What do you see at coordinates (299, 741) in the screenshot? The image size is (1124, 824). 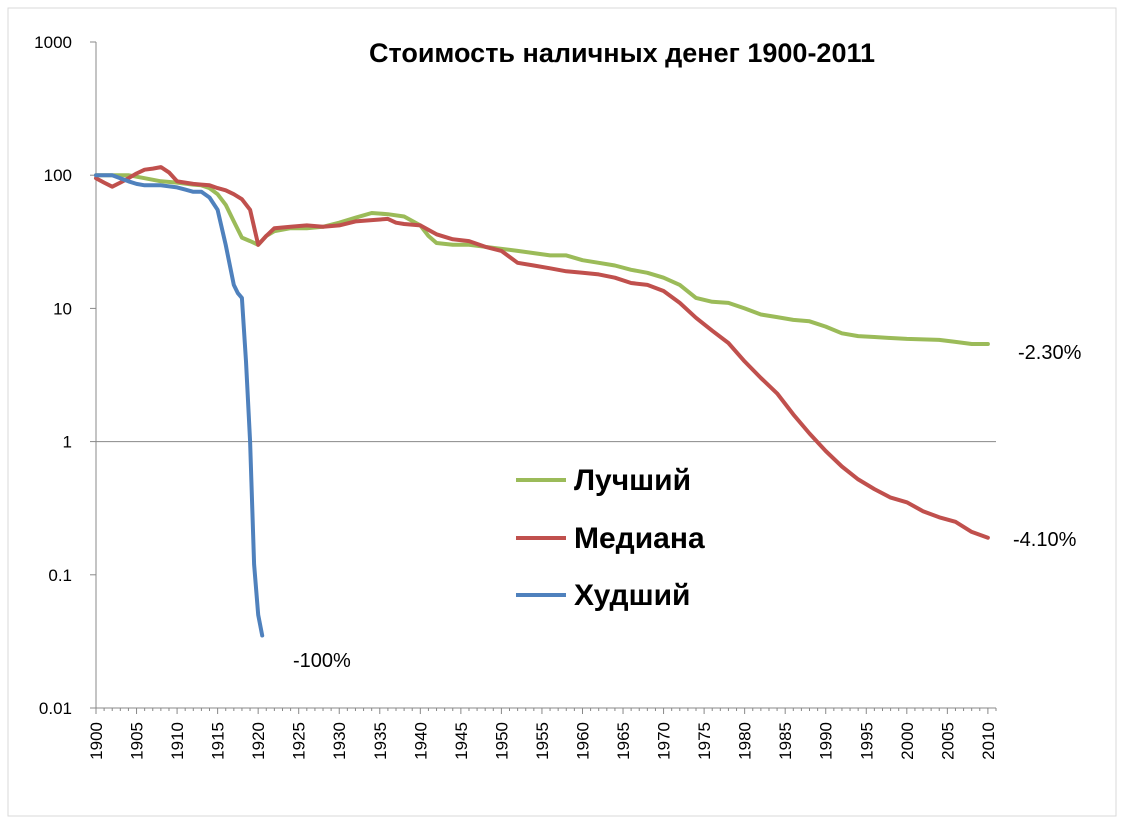 I see `x-tick-label: 1925` at bounding box center [299, 741].